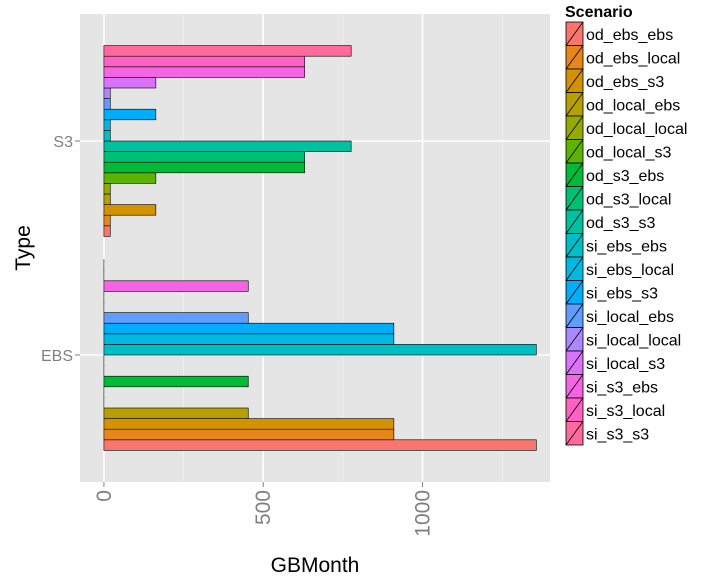 Image resolution: width=711 pixels, height=580 pixels. Describe the element at coordinates (636, 129) in the screenshot. I see `legend-label: od_local_local` at that location.